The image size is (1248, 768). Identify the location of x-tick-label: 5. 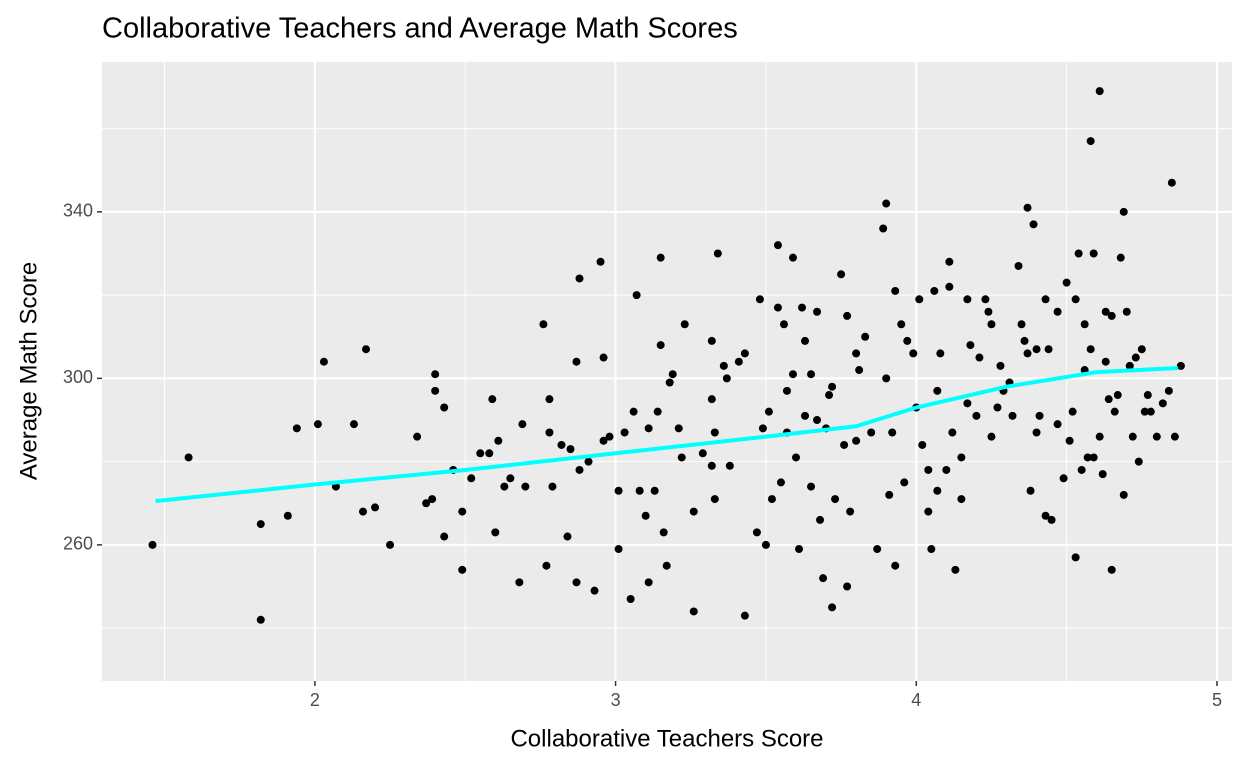
(1217, 700).